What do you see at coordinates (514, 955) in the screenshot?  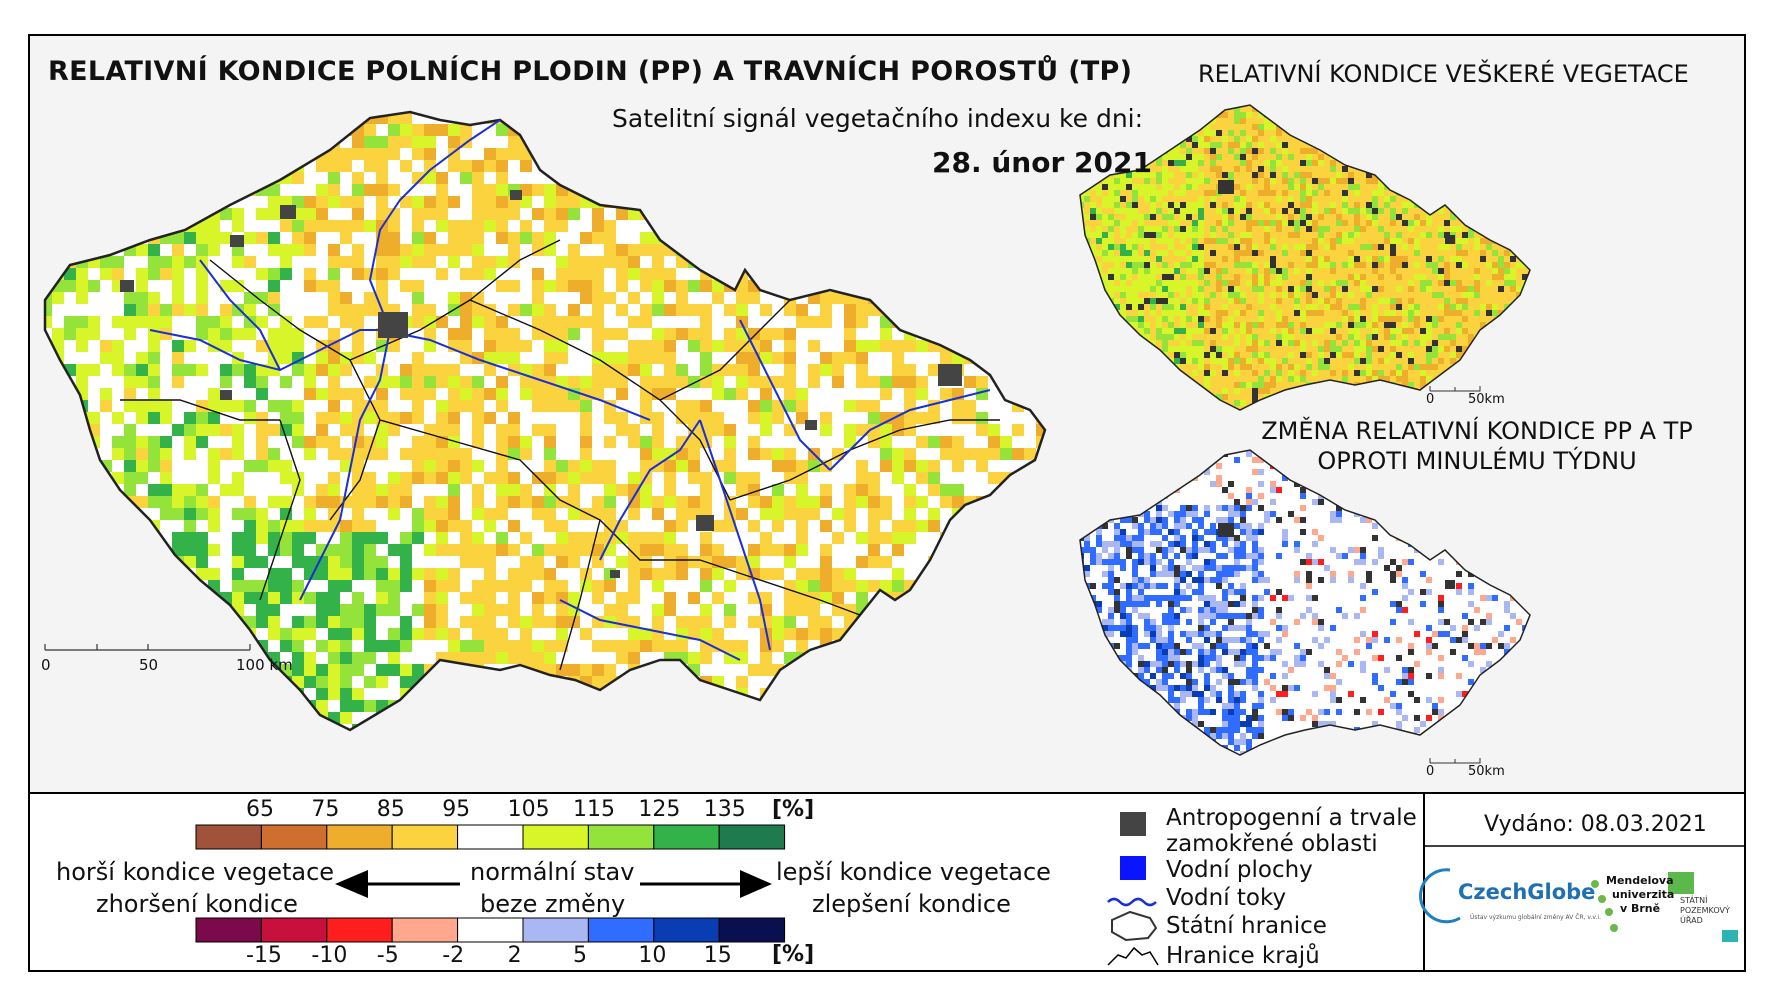 I see `changeTicks-tick-4: 2` at bounding box center [514, 955].